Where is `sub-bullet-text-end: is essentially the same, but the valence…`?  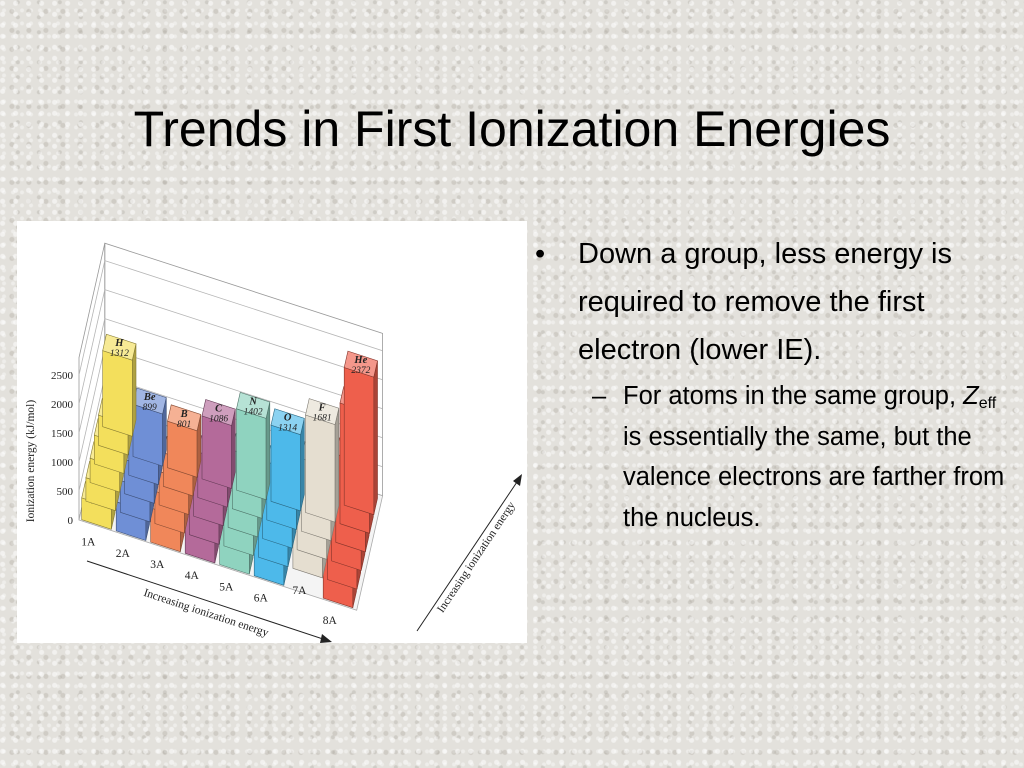 sub-bullet-text-end: is essentially the same, but the valence… is located at coordinates (814, 477).